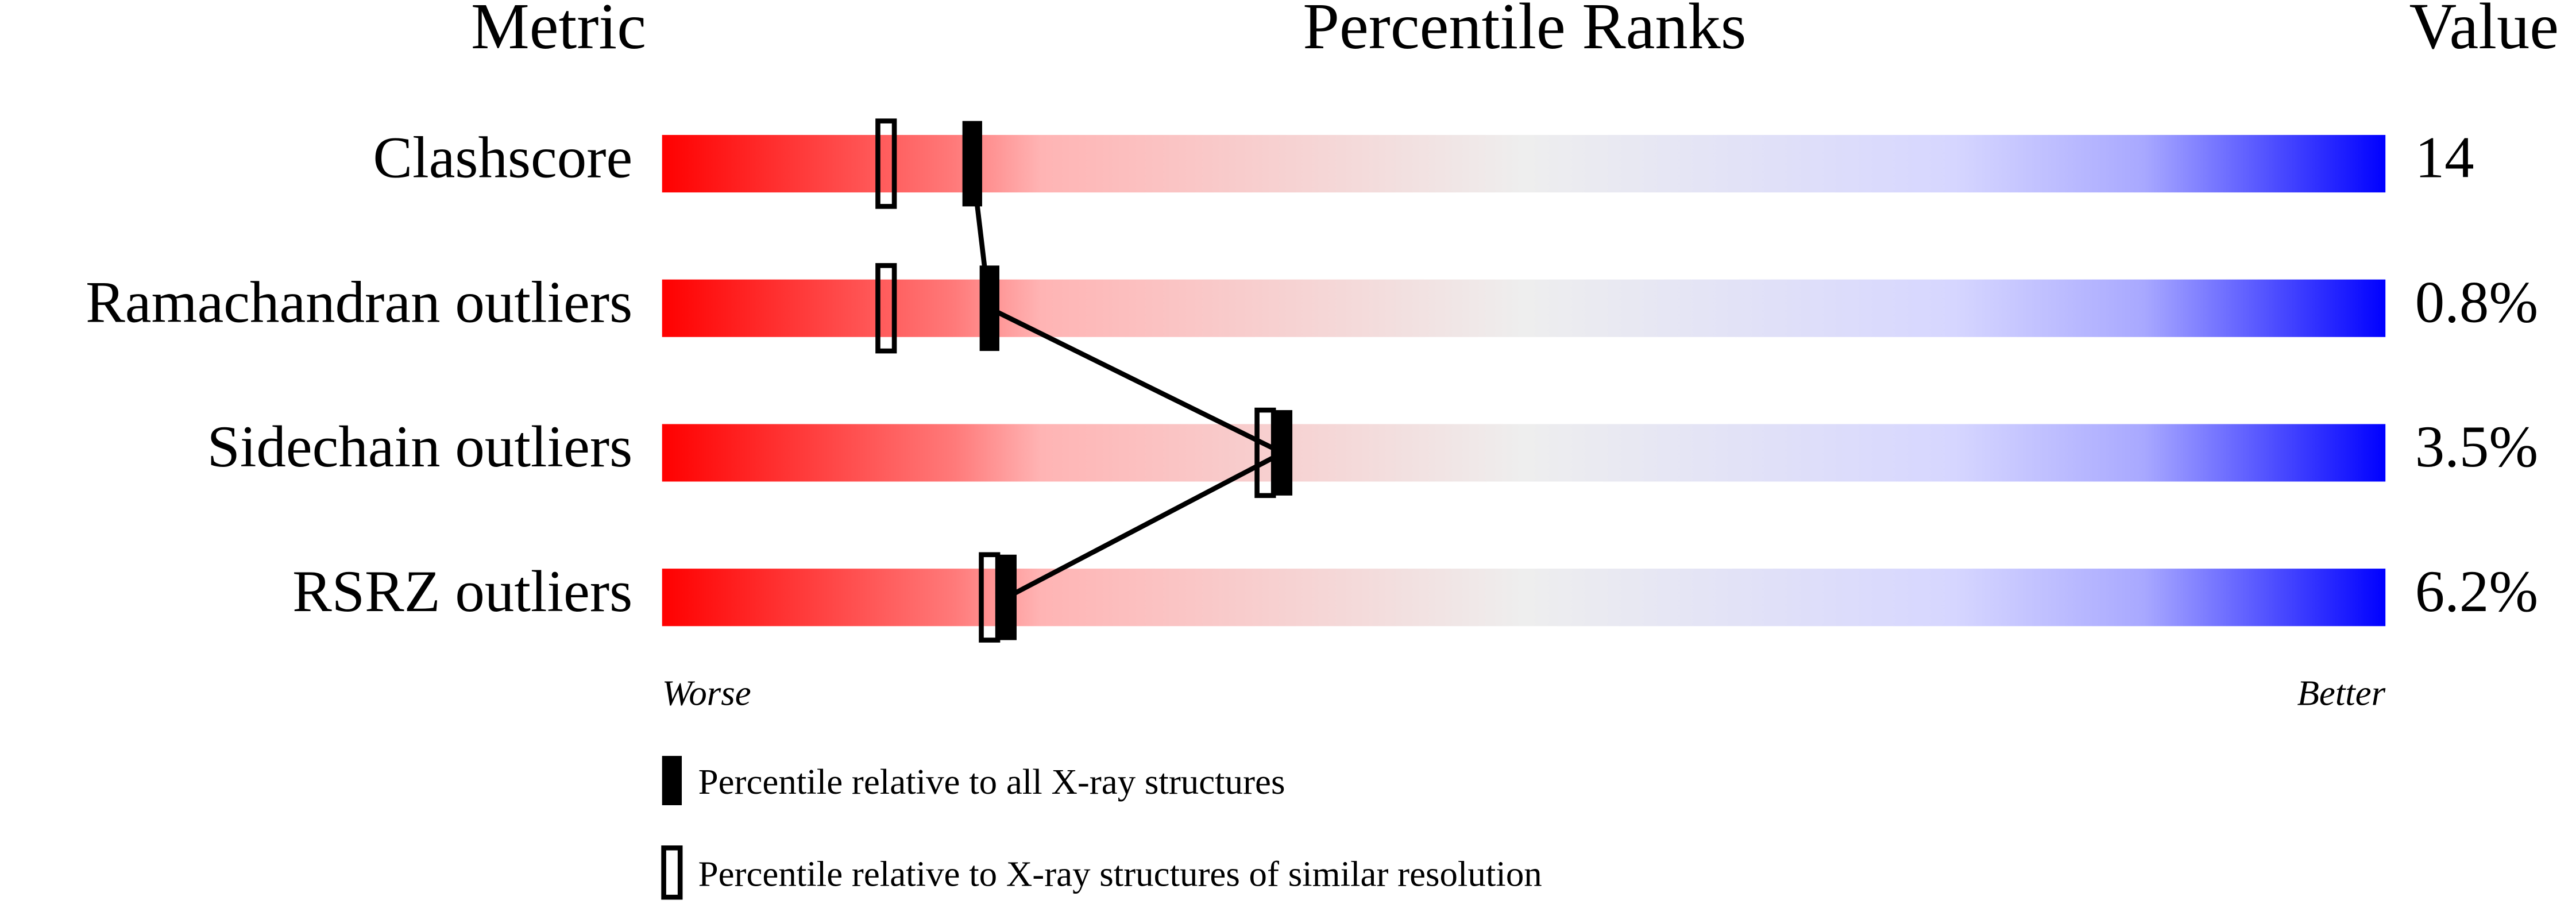 This screenshot has height=904, width=2576. Describe the element at coordinates (2484, 32) in the screenshot. I see `value-header: Value` at that location.